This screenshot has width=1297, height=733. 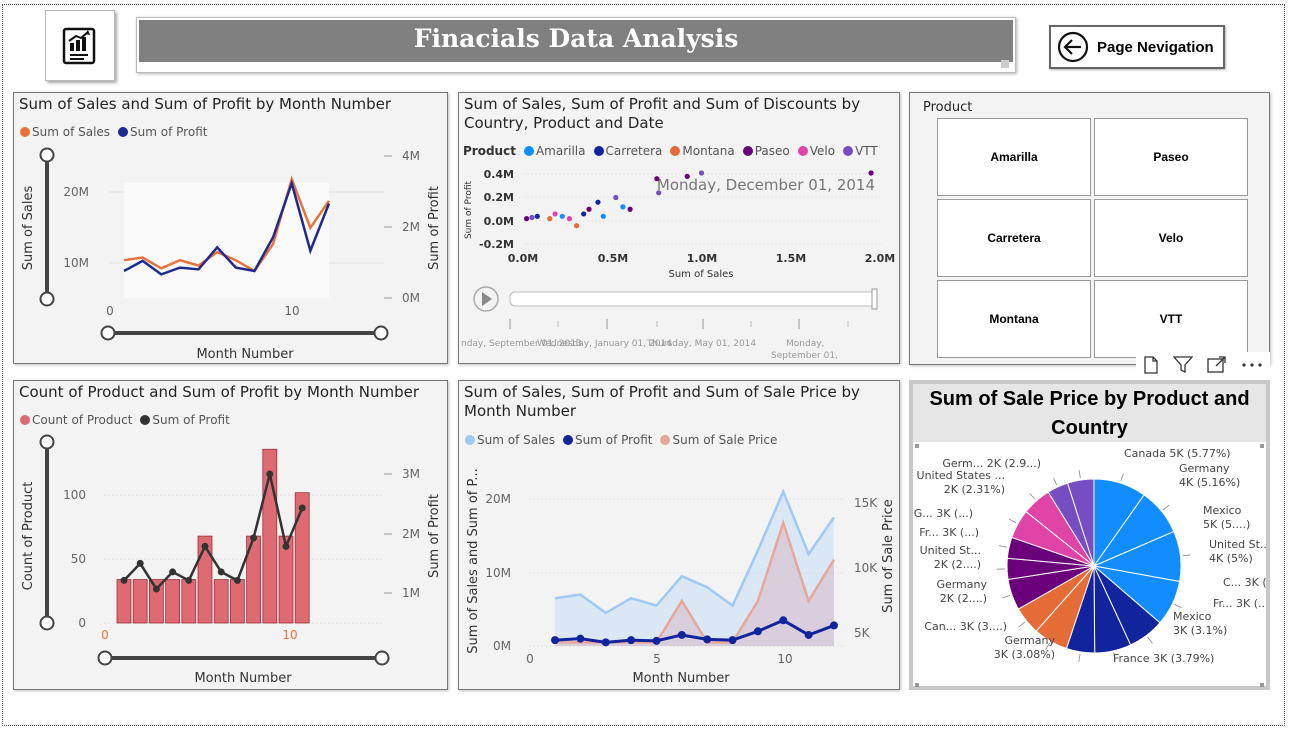 What do you see at coordinates (1171, 319) in the screenshot?
I see `slicer-item-vtt: VTT` at bounding box center [1171, 319].